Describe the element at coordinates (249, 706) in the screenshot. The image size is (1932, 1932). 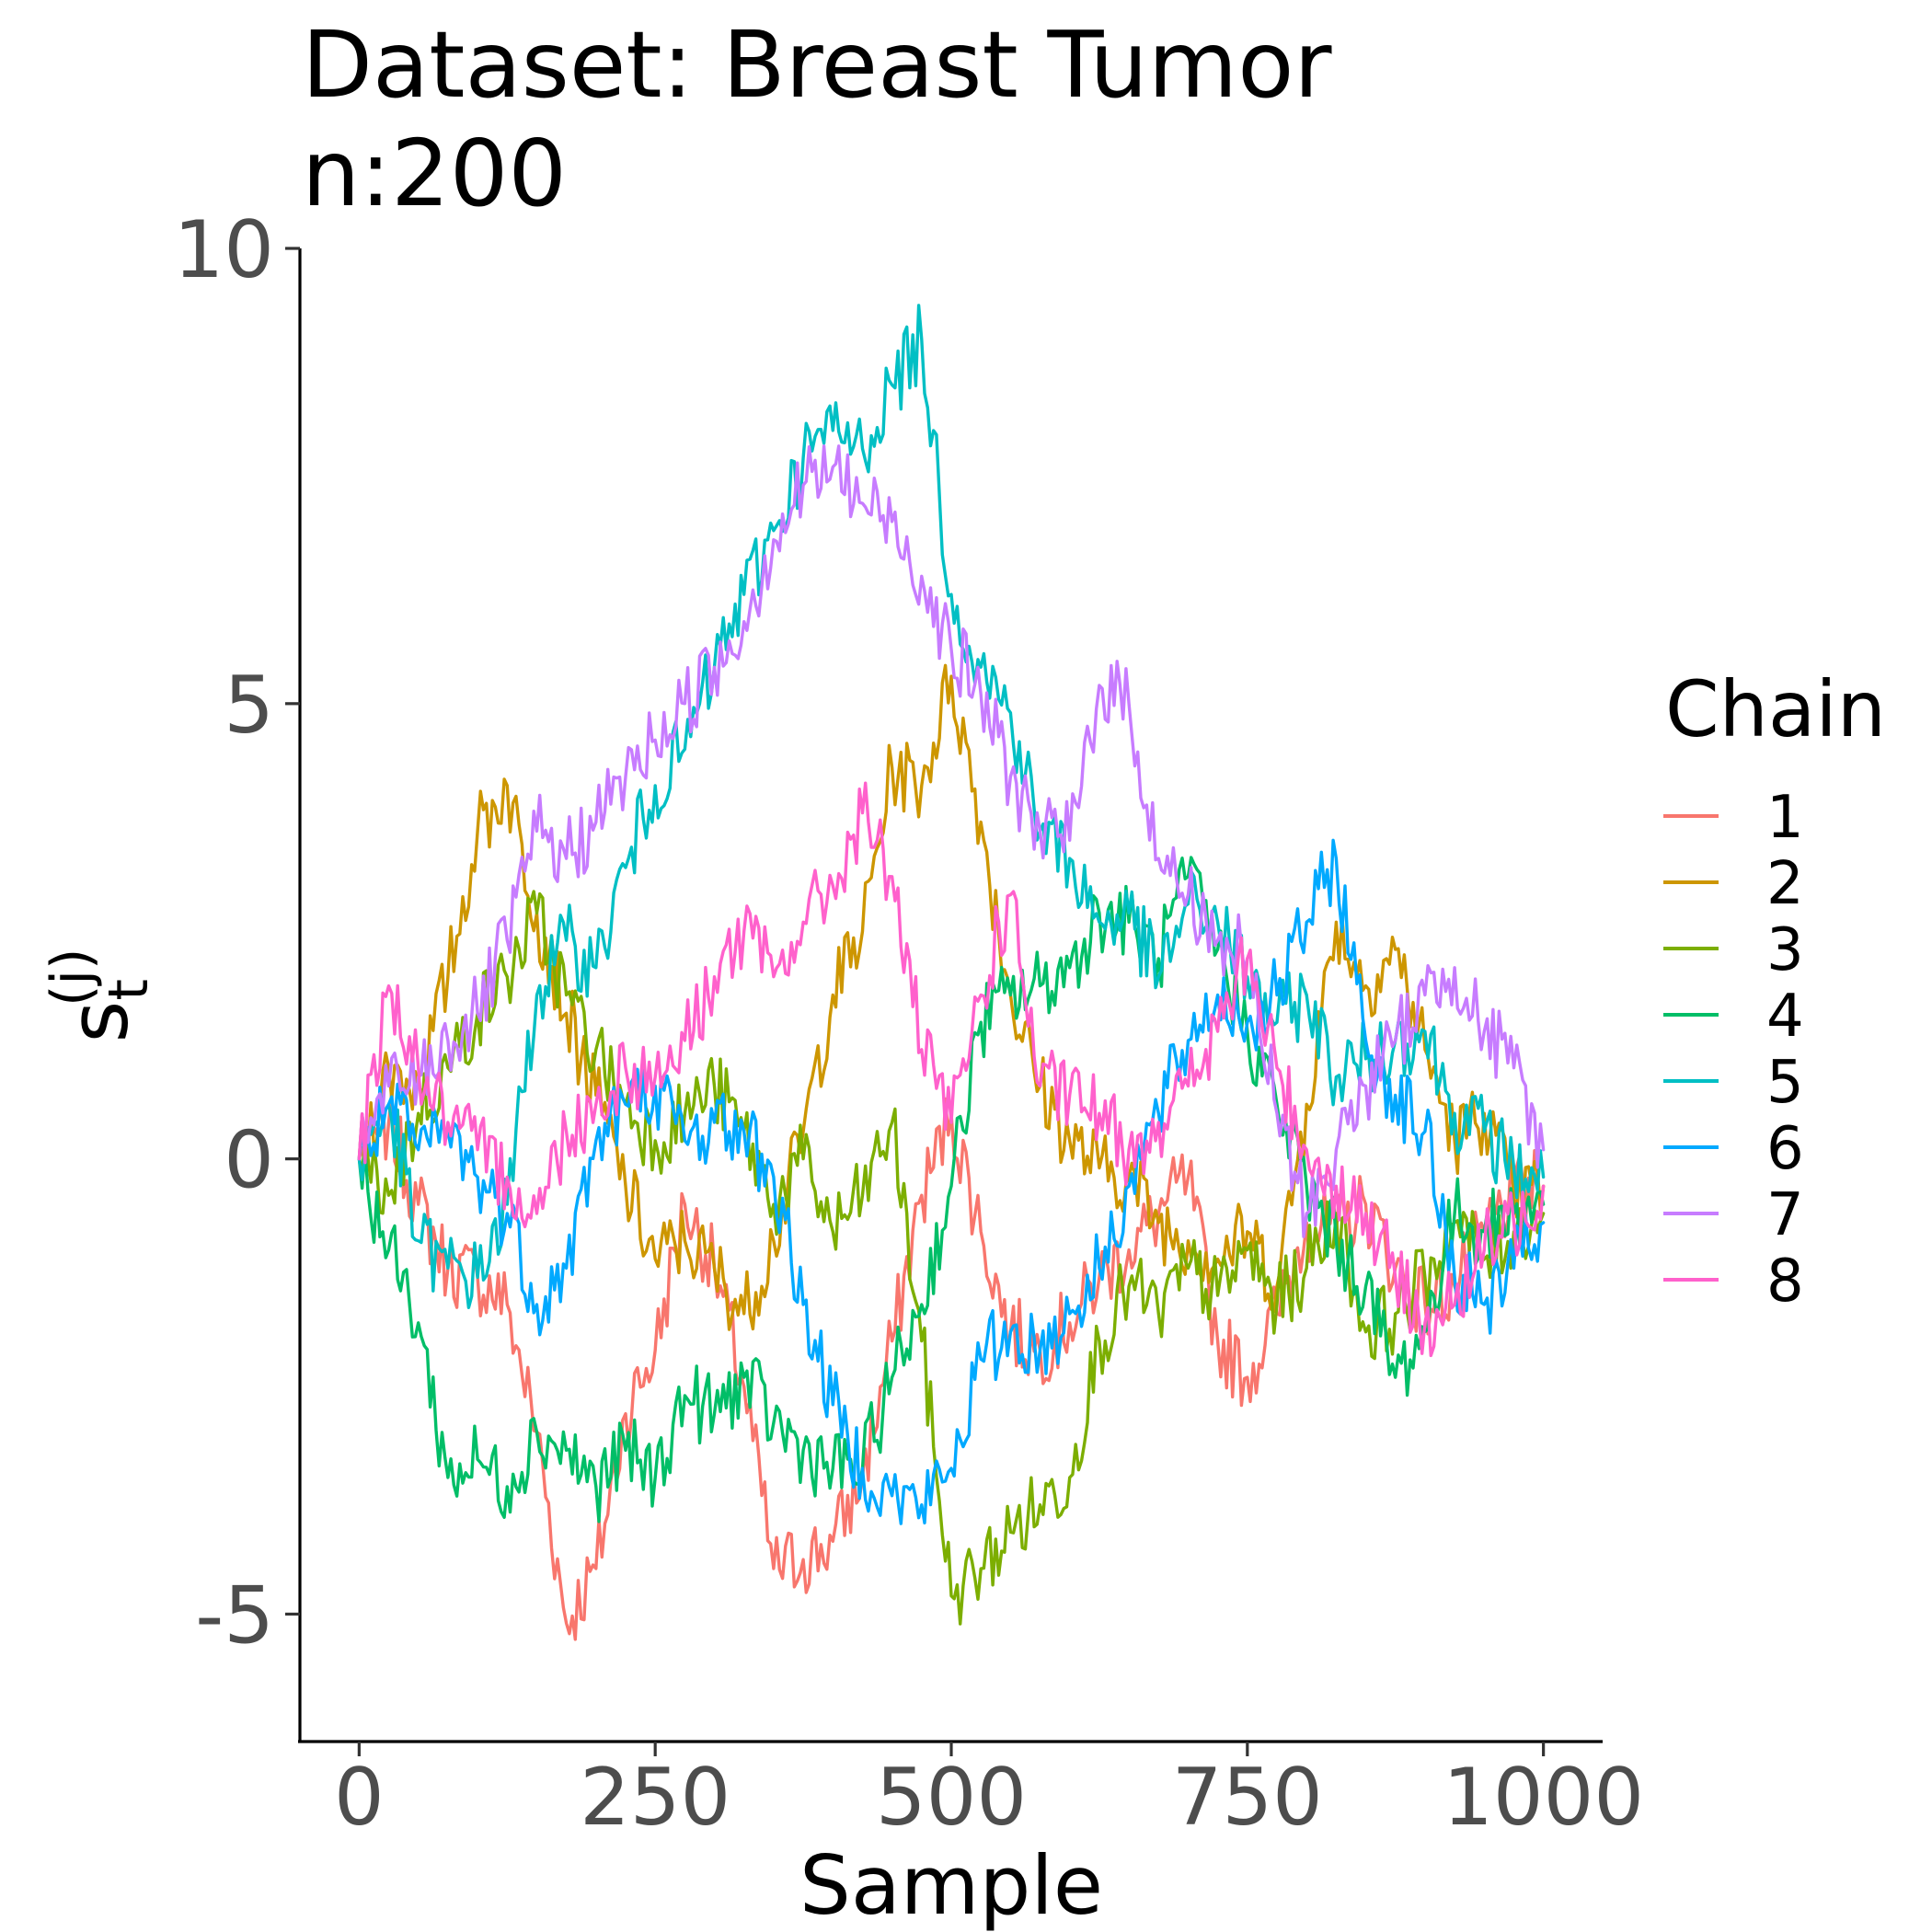
I see `y-tick-label: 5` at that location.